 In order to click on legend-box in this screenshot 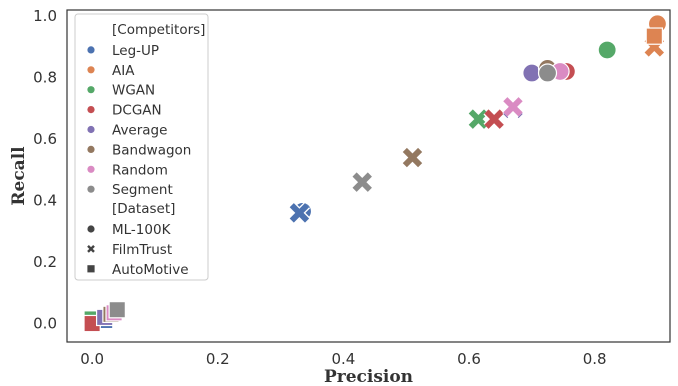, I will do `click(141, 147)`.